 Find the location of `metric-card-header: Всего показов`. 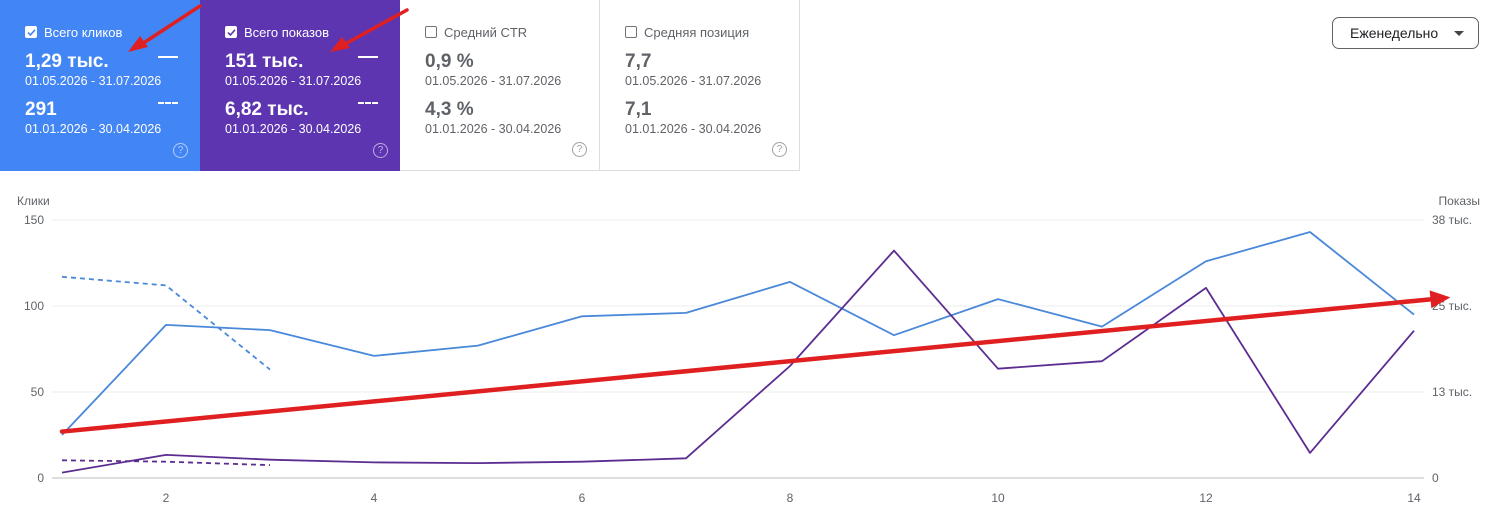

metric-card-header: Всего показов is located at coordinates (312, 32).